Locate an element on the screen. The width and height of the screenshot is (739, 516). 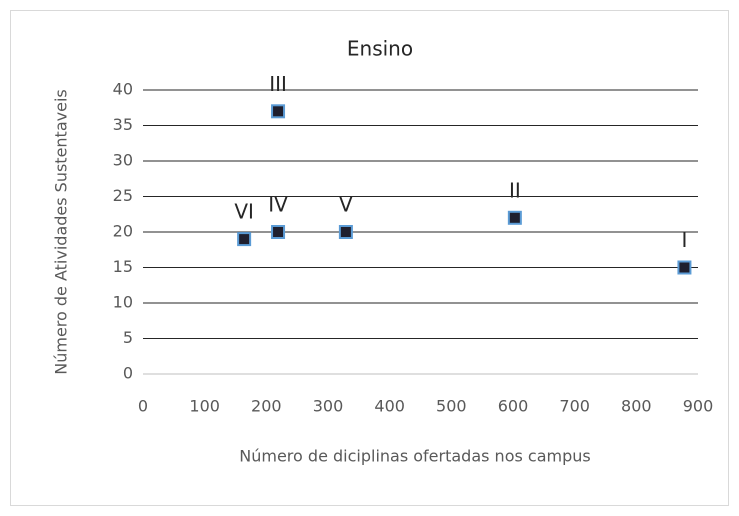
y-tick-label: 25 is located at coordinates (123, 195).